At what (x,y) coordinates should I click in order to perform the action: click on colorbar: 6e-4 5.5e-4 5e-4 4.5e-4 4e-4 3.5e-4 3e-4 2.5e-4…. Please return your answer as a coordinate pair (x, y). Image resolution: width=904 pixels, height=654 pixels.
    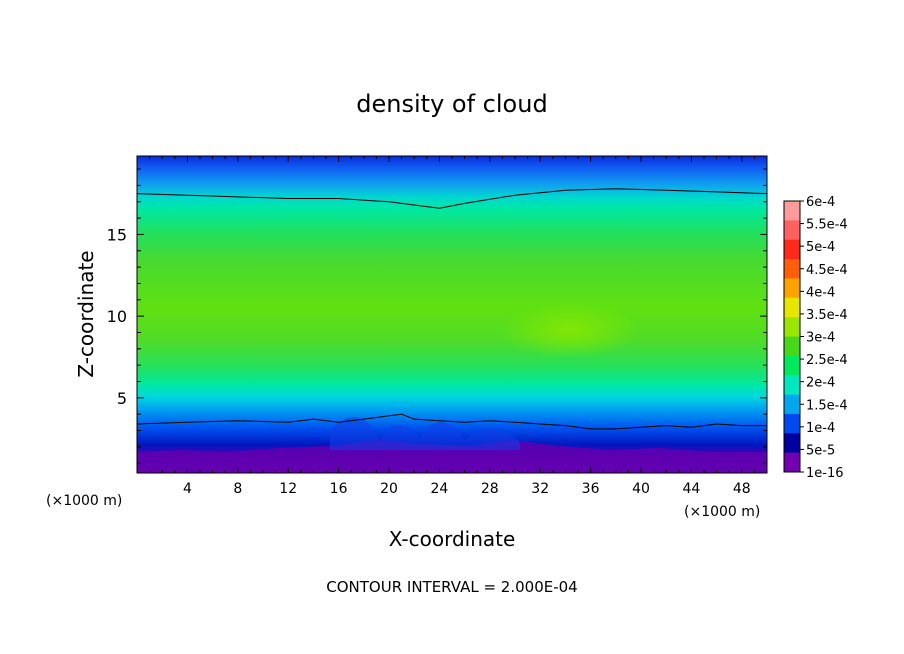
    Looking at the image, I should click on (815, 338).